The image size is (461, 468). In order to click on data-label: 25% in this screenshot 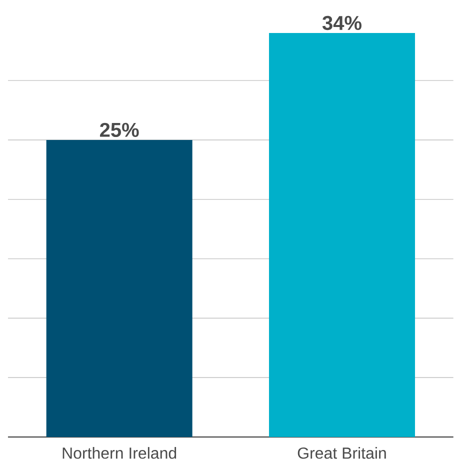, I will do `click(119, 129)`.